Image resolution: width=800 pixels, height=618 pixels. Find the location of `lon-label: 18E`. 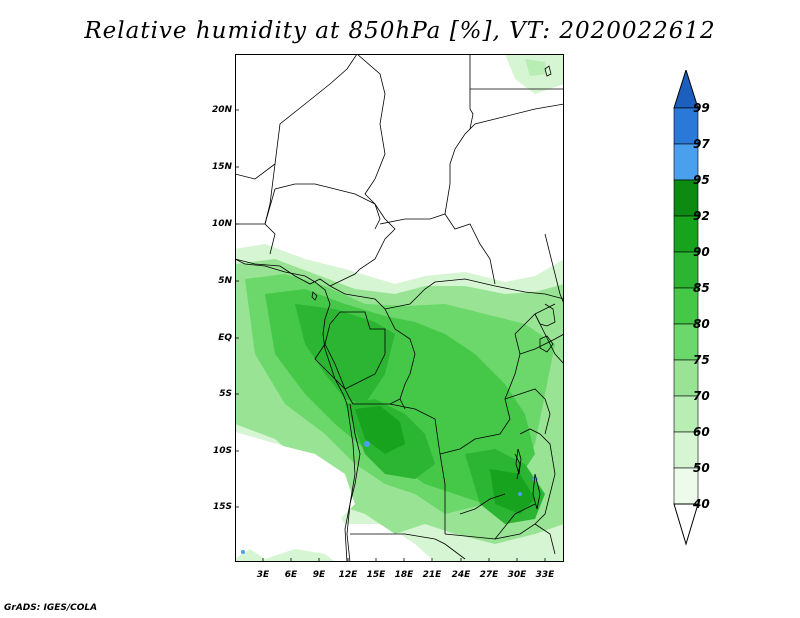

lon-label: 18E is located at coordinates (404, 575).